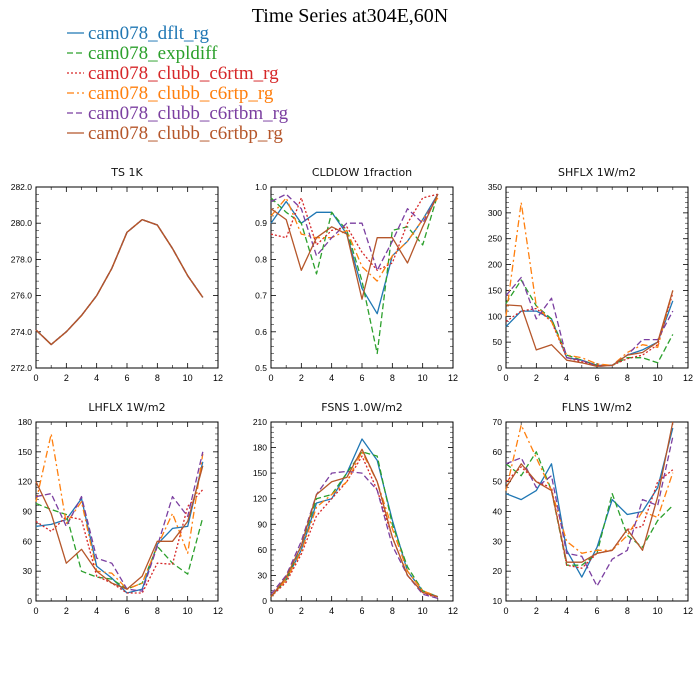 This screenshot has width=700, height=700. What do you see at coordinates (261, 259) in the screenshot?
I see `y-tick-label: 0.8` at bounding box center [261, 259].